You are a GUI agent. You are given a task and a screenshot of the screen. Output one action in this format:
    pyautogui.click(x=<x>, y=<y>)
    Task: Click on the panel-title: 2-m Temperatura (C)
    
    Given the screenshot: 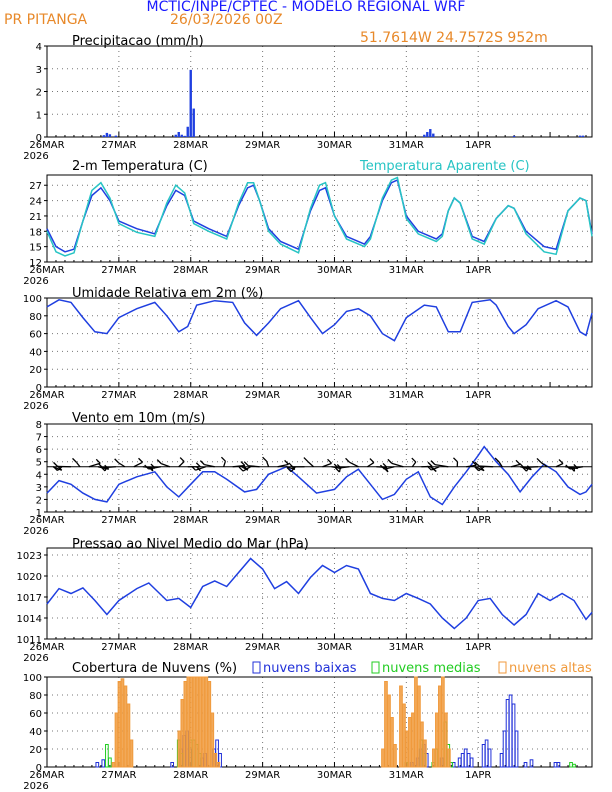 What is the action you would take?
    pyautogui.click(x=140, y=166)
    